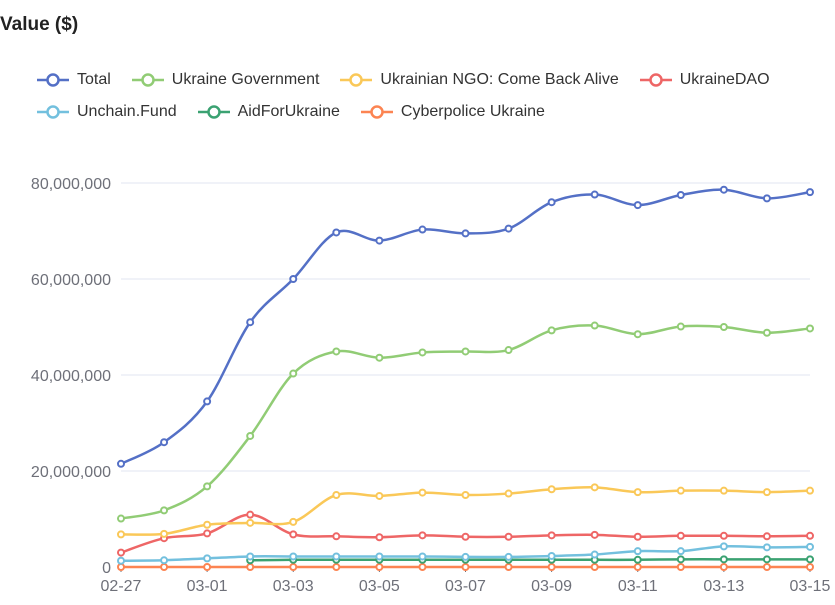  Describe the element at coordinates (73, 80) in the screenshot. I see `legend-item-total: Total` at that location.